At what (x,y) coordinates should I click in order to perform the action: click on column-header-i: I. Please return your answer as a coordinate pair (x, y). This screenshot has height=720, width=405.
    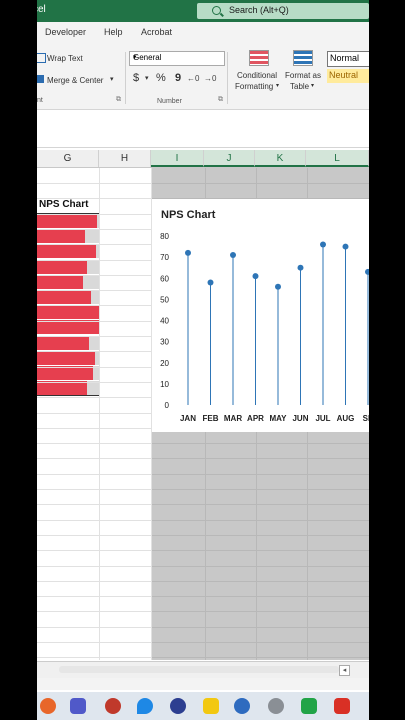
    Looking at the image, I should click on (177, 158).